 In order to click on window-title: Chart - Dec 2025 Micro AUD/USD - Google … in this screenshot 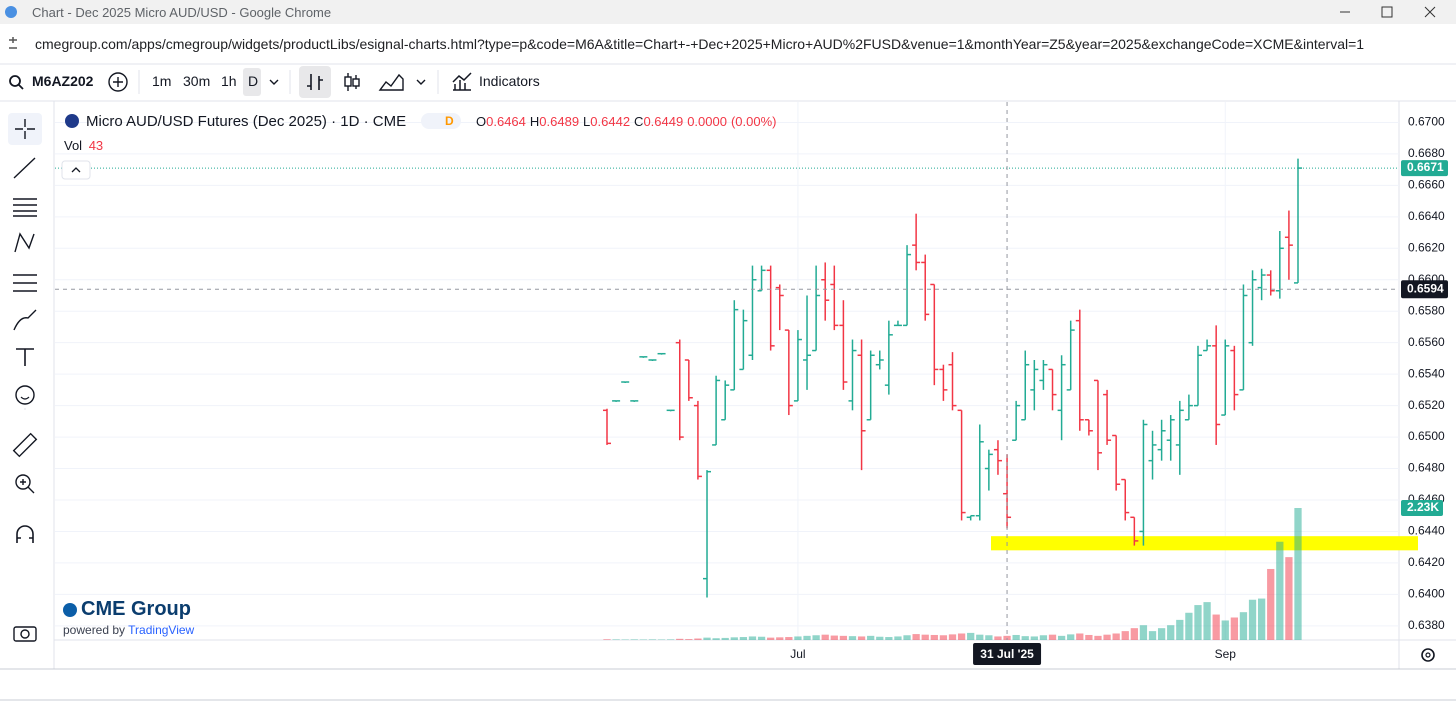, I will do `click(182, 12)`.